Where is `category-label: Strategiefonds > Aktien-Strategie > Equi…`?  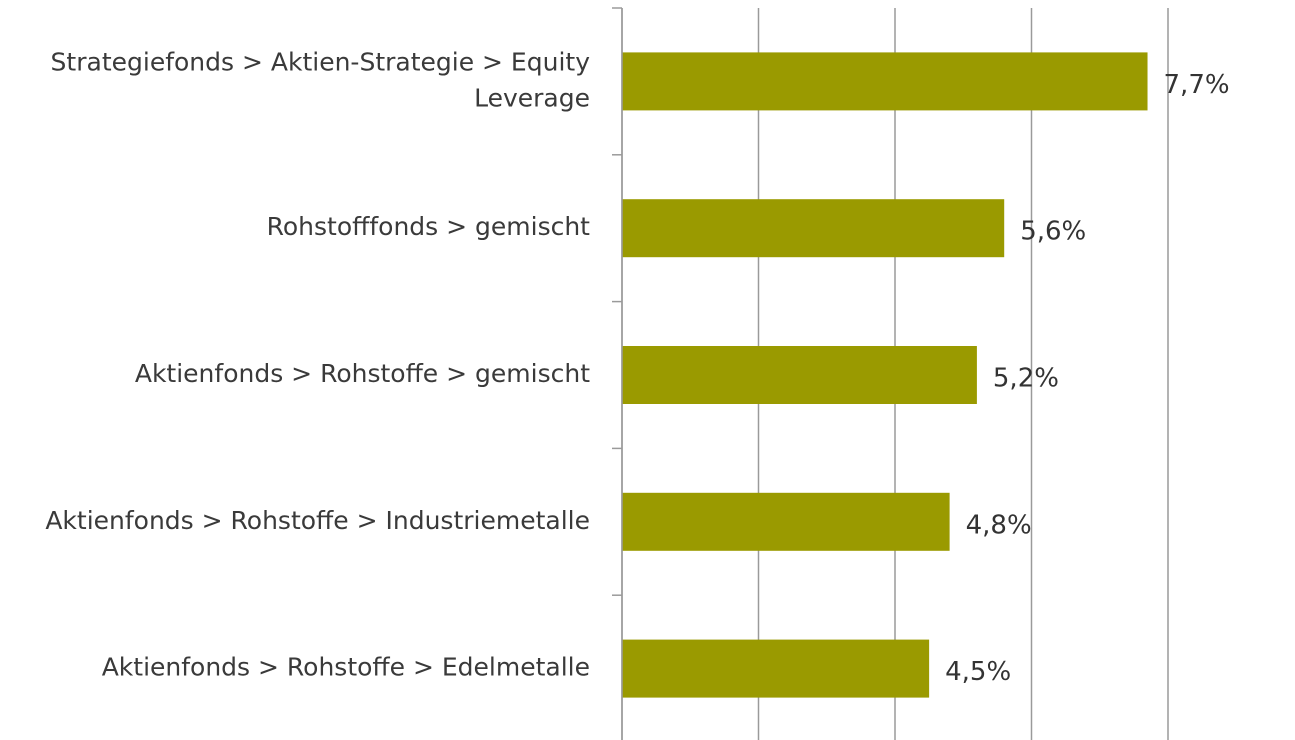 category-label: Strategiefonds > Aktien-Strategie > Equi… is located at coordinates (321, 79).